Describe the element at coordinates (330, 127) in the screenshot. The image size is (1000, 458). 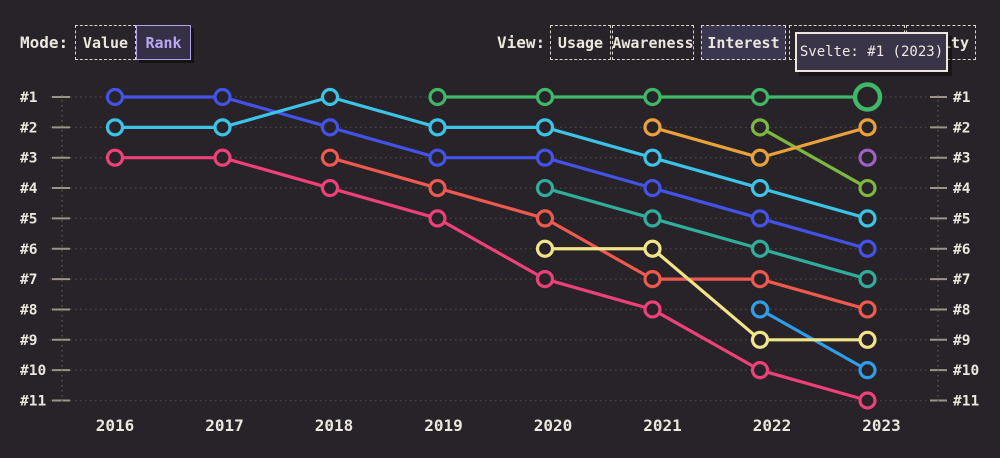
I see `data-point-series-royal-blue-2018` at that location.